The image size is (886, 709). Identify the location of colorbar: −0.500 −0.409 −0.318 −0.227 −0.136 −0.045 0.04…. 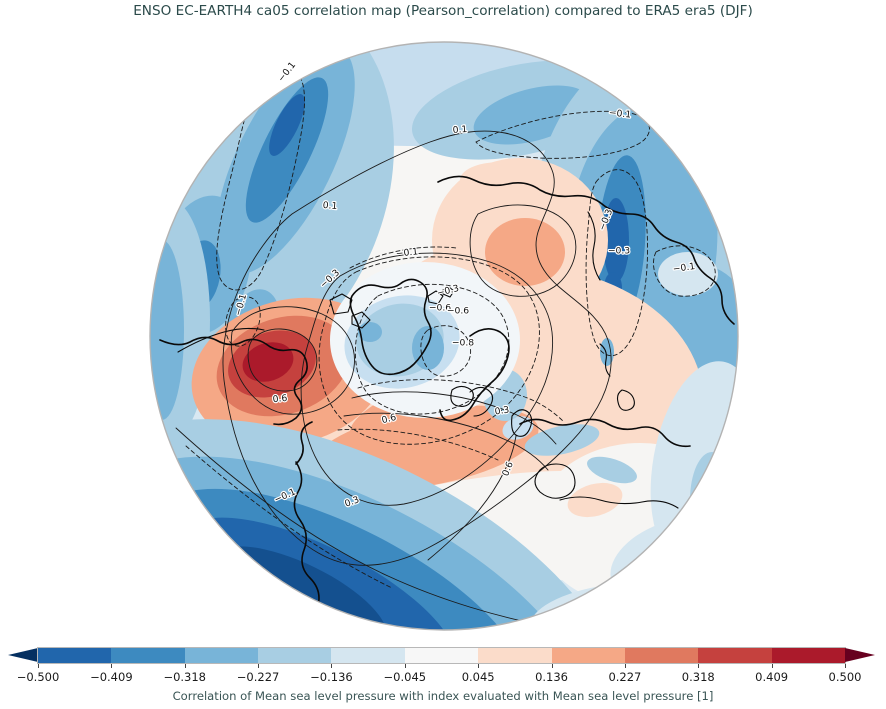
(443, 667).